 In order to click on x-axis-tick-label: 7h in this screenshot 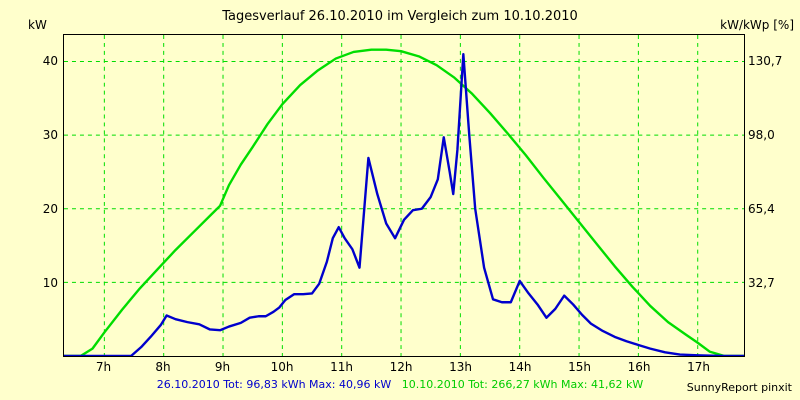, I will do `click(103, 367)`.